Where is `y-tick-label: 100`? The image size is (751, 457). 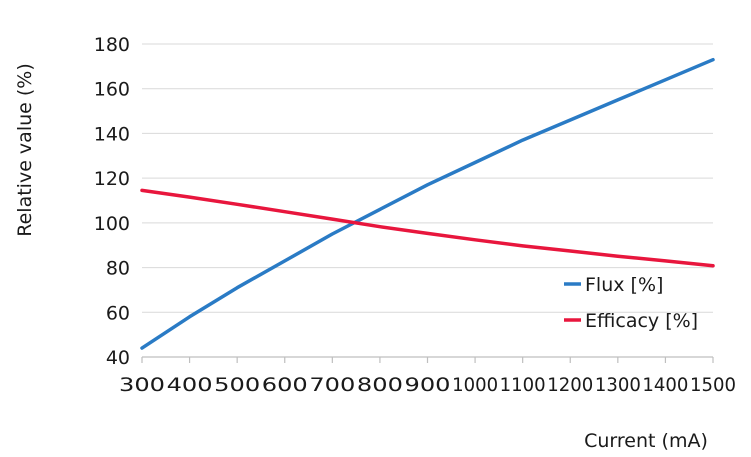 y-tick-label: 100 is located at coordinates (112, 224).